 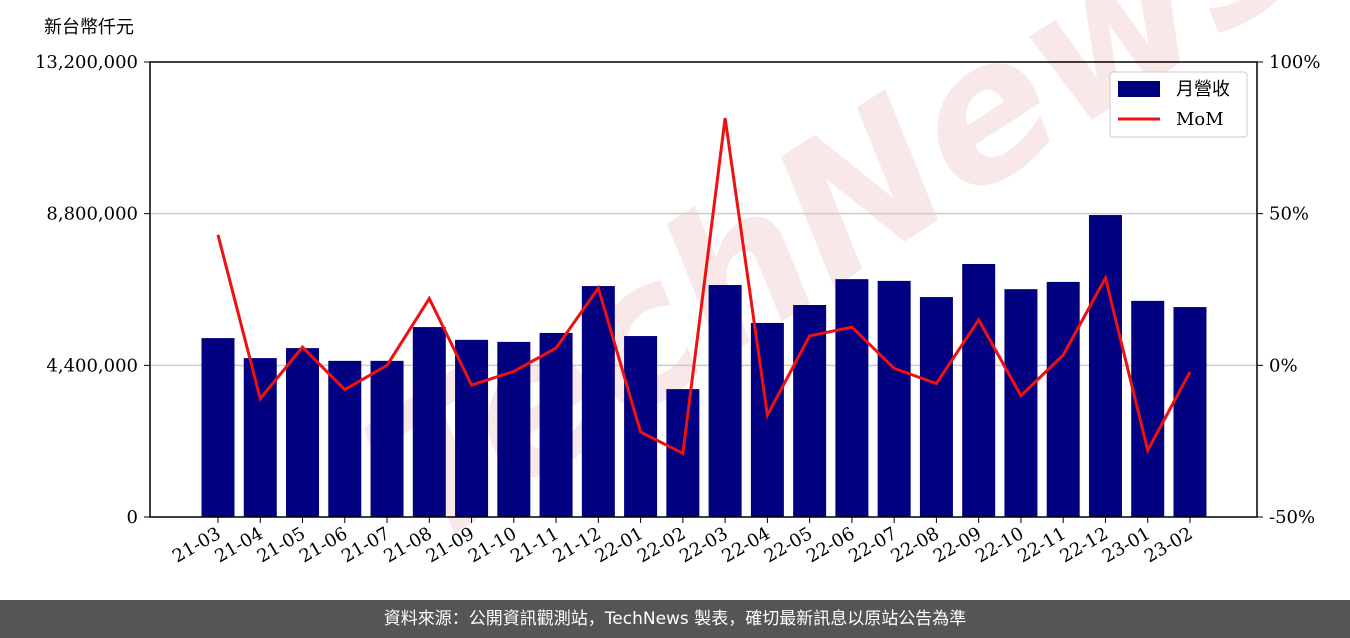 I want to click on y-tick-label: 0, so click(x=132, y=517).